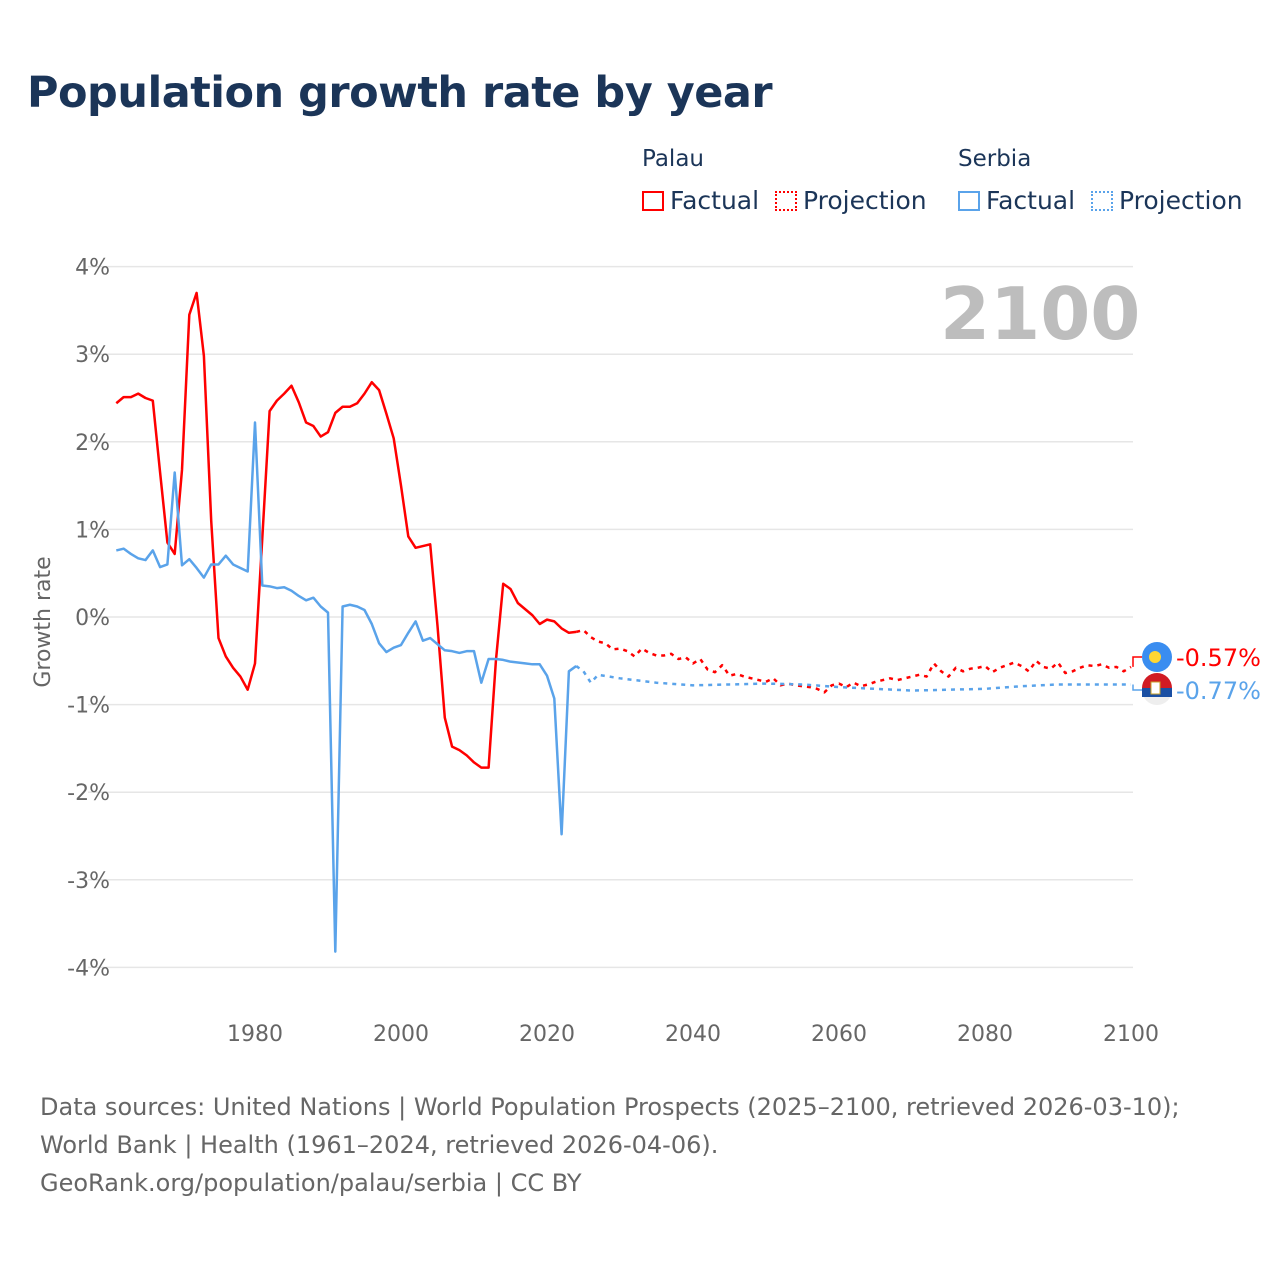 This screenshot has height=1280, width=1280. Describe the element at coordinates (1157, 680) in the screenshot. I see `serbia-flag-red-icon` at that location.